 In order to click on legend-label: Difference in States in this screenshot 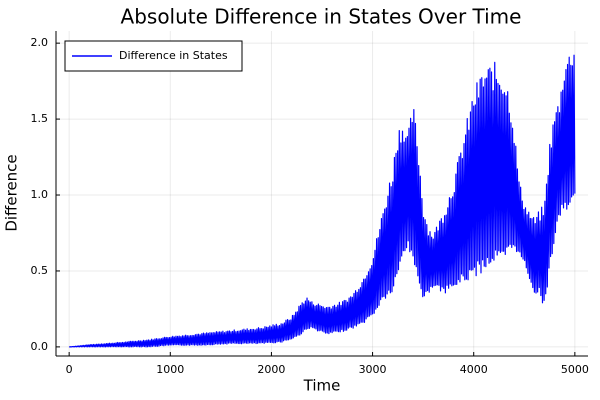, I will do `click(173, 55)`.